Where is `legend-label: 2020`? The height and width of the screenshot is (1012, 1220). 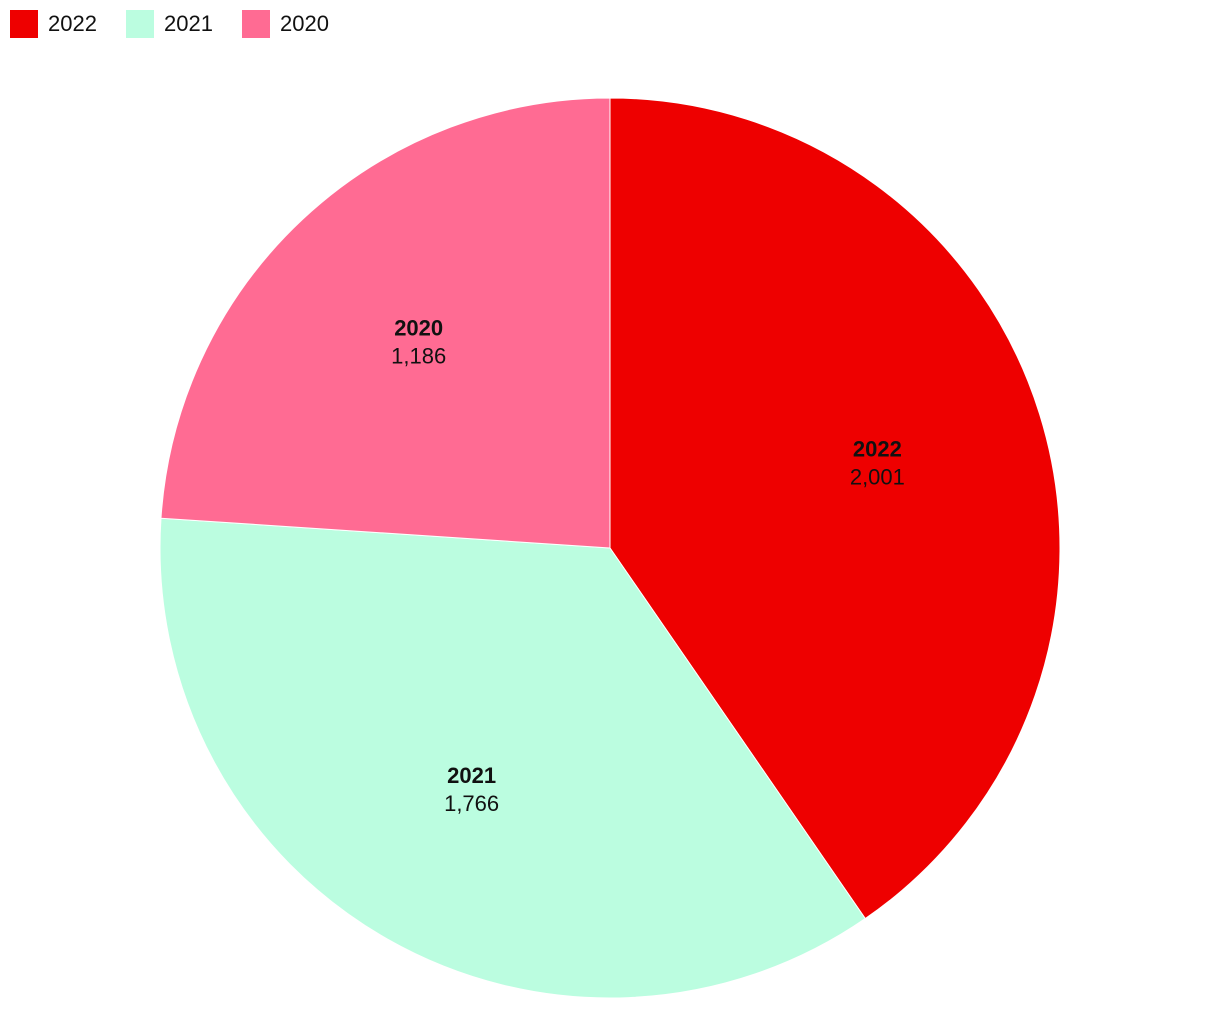 legend-label: 2020 is located at coordinates (304, 23).